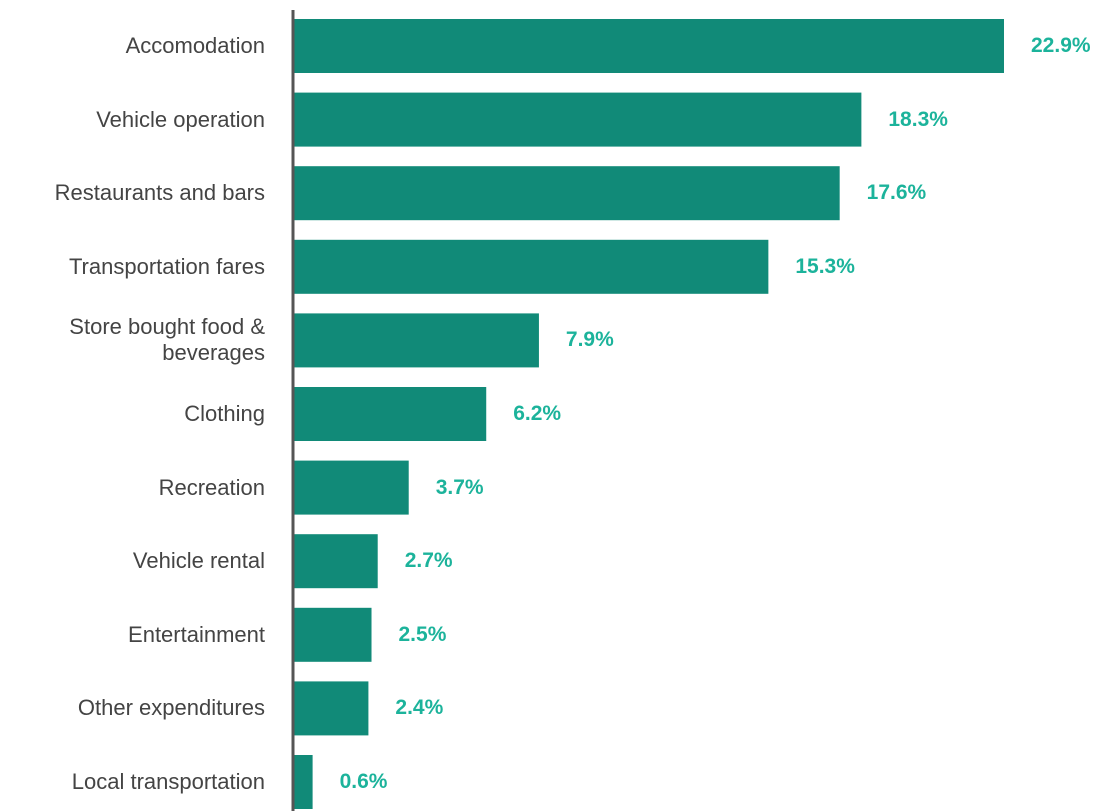  What do you see at coordinates (211, 487) in the screenshot?
I see `category-label: Recreation` at bounding box center [211, 487].